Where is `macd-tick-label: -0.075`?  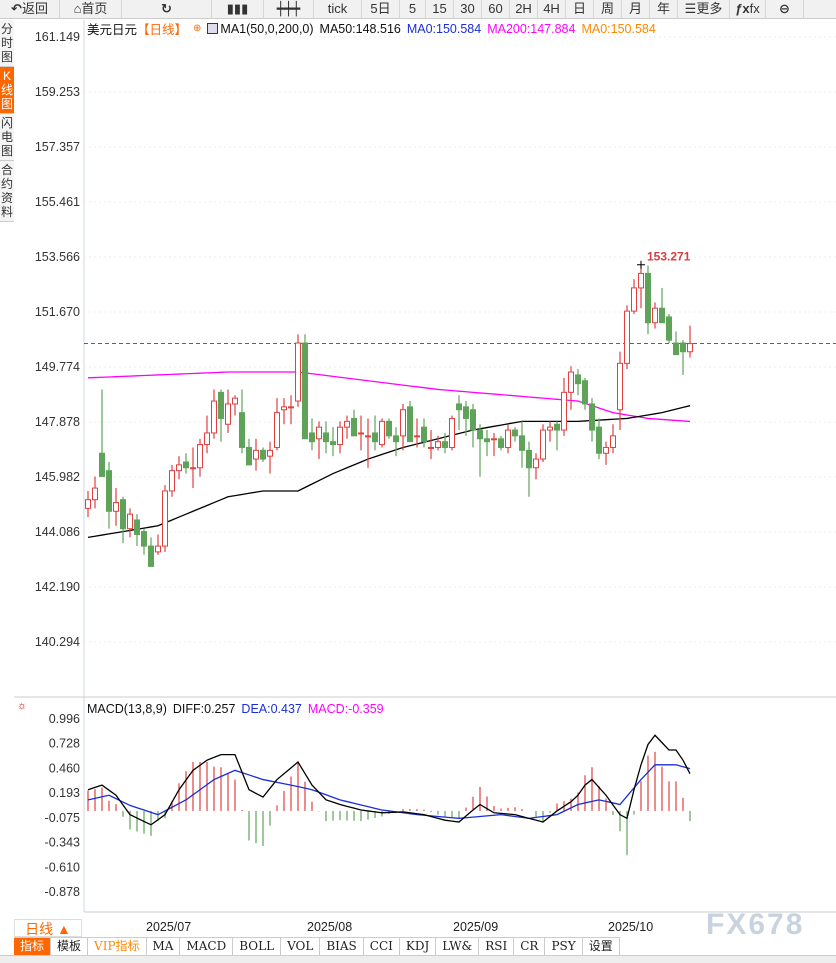 macd-tick-label: -0.075 is located at coordinates (62, 818).